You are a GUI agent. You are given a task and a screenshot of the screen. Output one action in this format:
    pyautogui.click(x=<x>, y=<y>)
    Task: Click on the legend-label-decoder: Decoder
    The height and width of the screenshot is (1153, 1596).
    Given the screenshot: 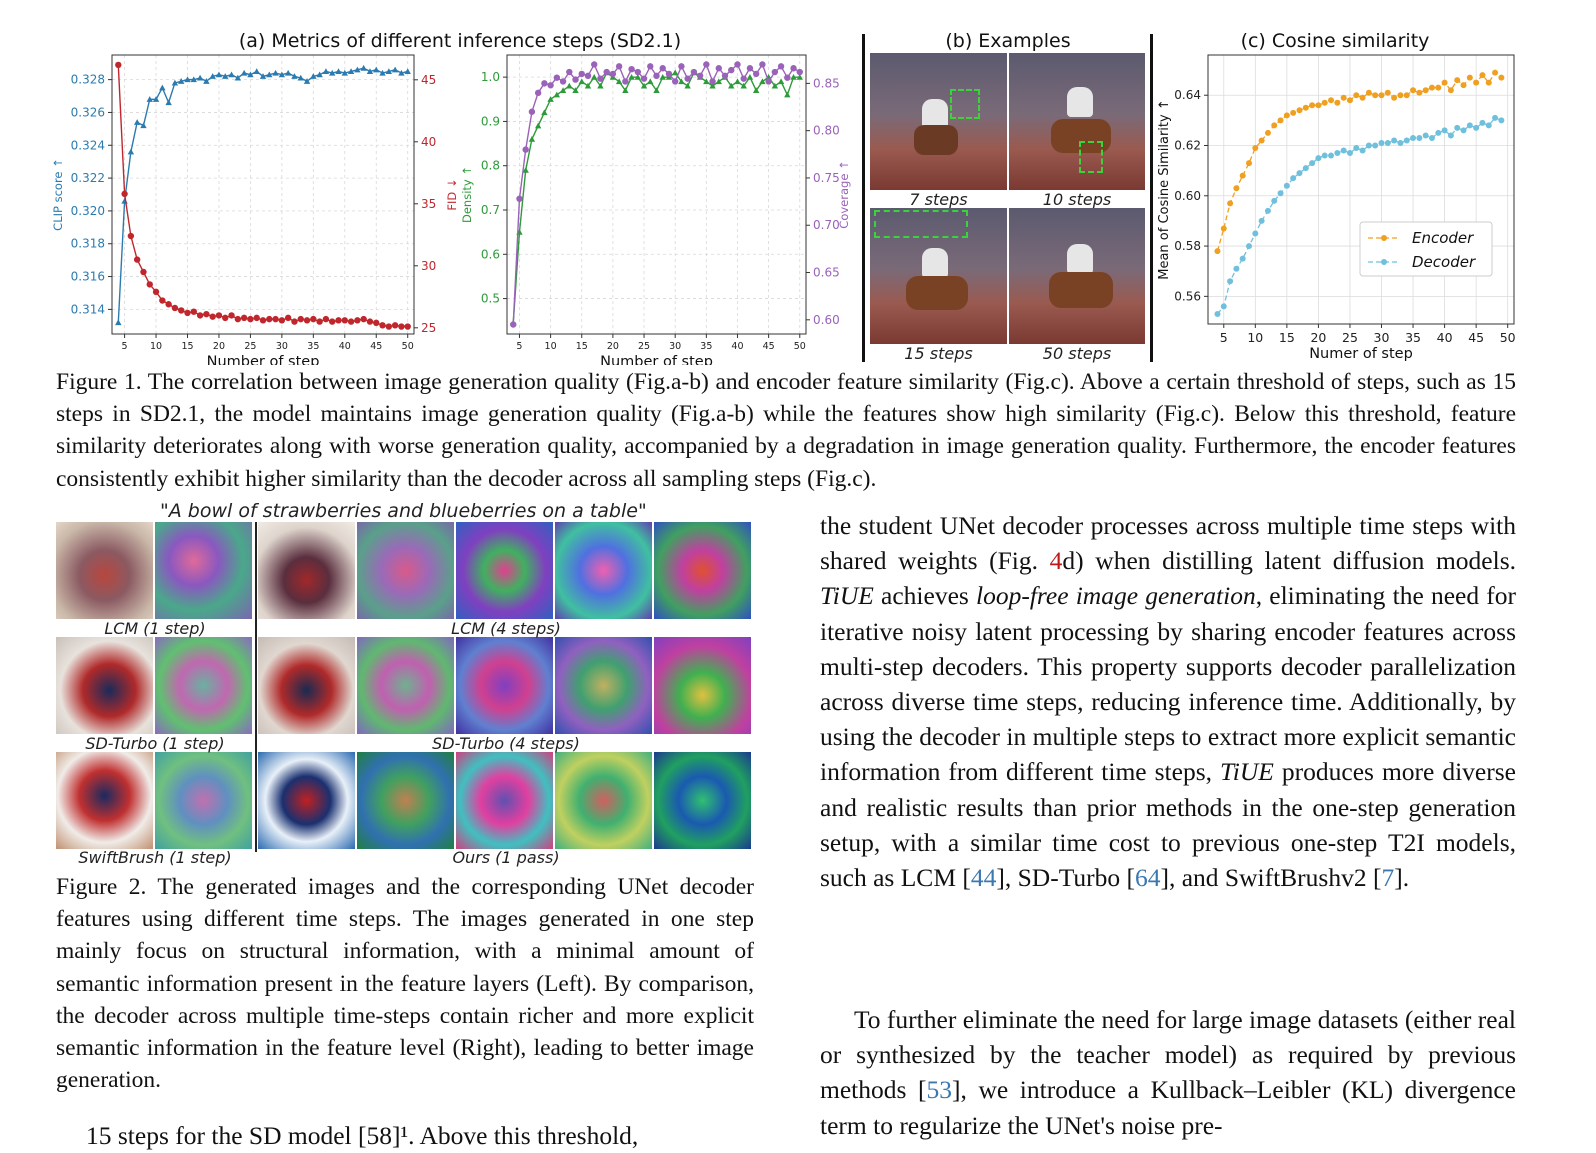 What is the action you would take?
    pyautogui.click(x=1444, y=262)
    